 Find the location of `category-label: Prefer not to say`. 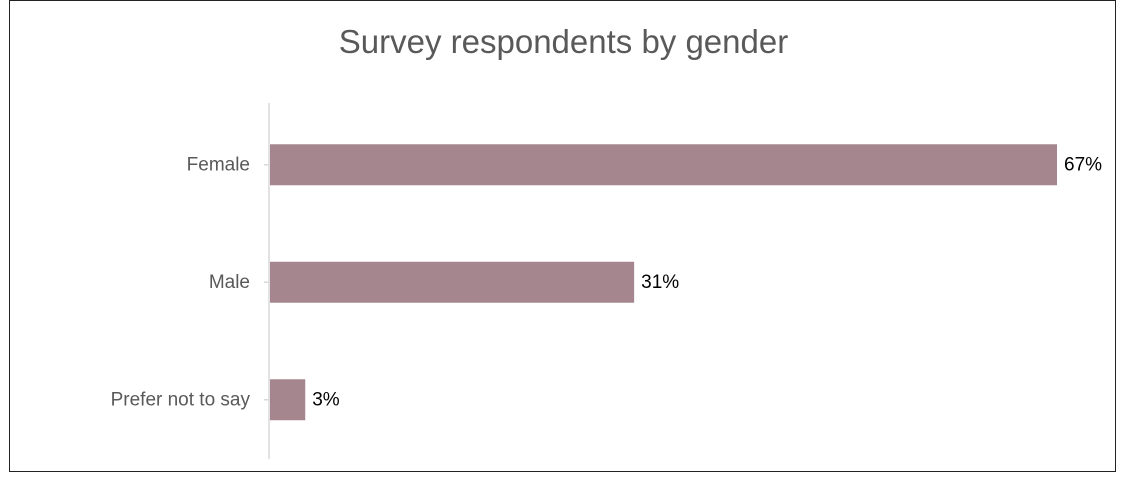

category-label: Prefer not to say is located at coordinates (181, 399).